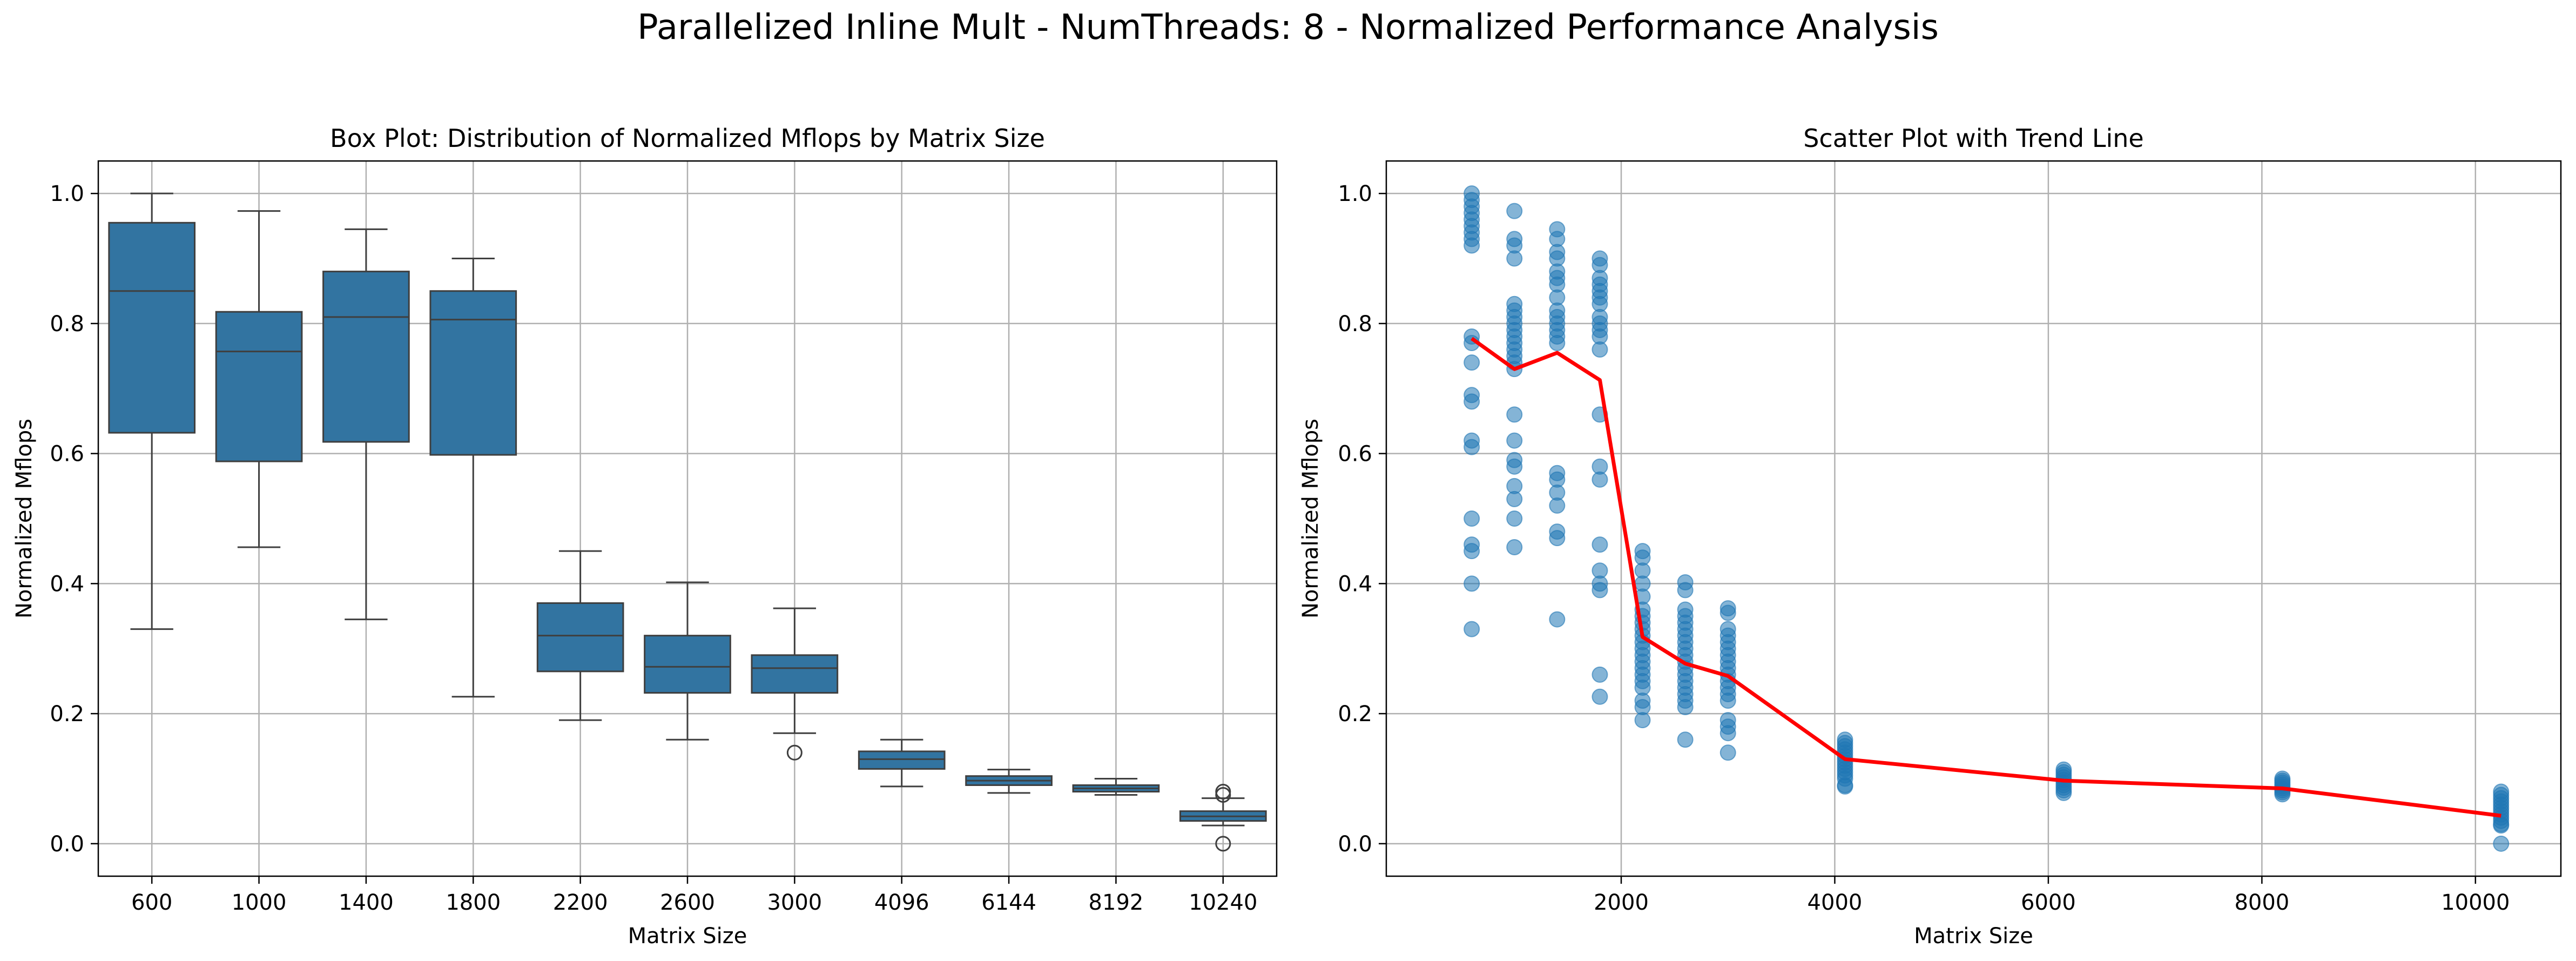 This screenshot has width=2576, height=961. What do you see at coordinates (1116, 902) in the screenshot?
I see `x-tick-label: 8192` at bounding box center [1116, 902].